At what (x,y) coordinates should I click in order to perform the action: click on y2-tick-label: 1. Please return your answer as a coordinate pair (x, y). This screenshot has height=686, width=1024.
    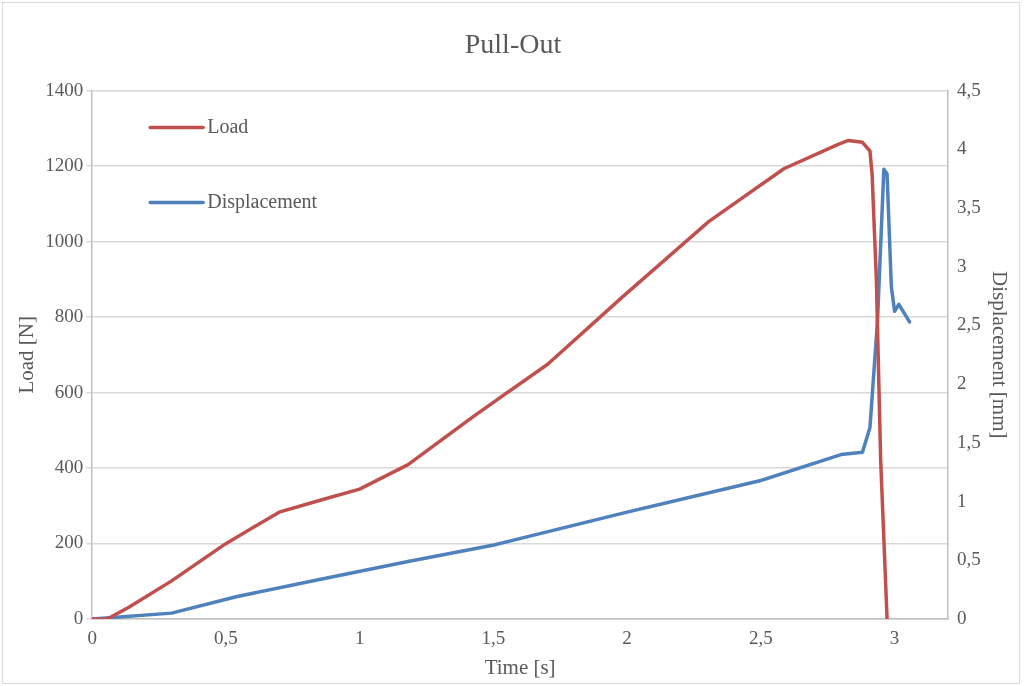
    Looking at the image, I should click on (962, 500).